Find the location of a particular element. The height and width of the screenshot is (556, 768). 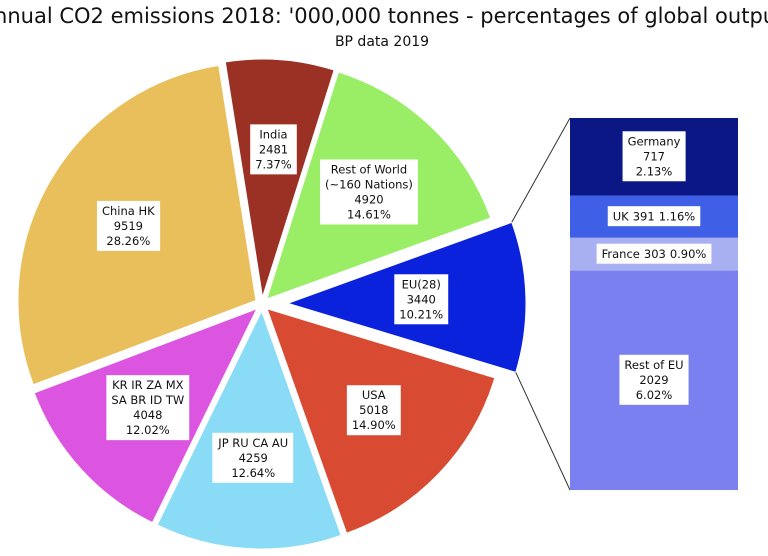

label-text: 2029 is located at coordinates (653, 380).